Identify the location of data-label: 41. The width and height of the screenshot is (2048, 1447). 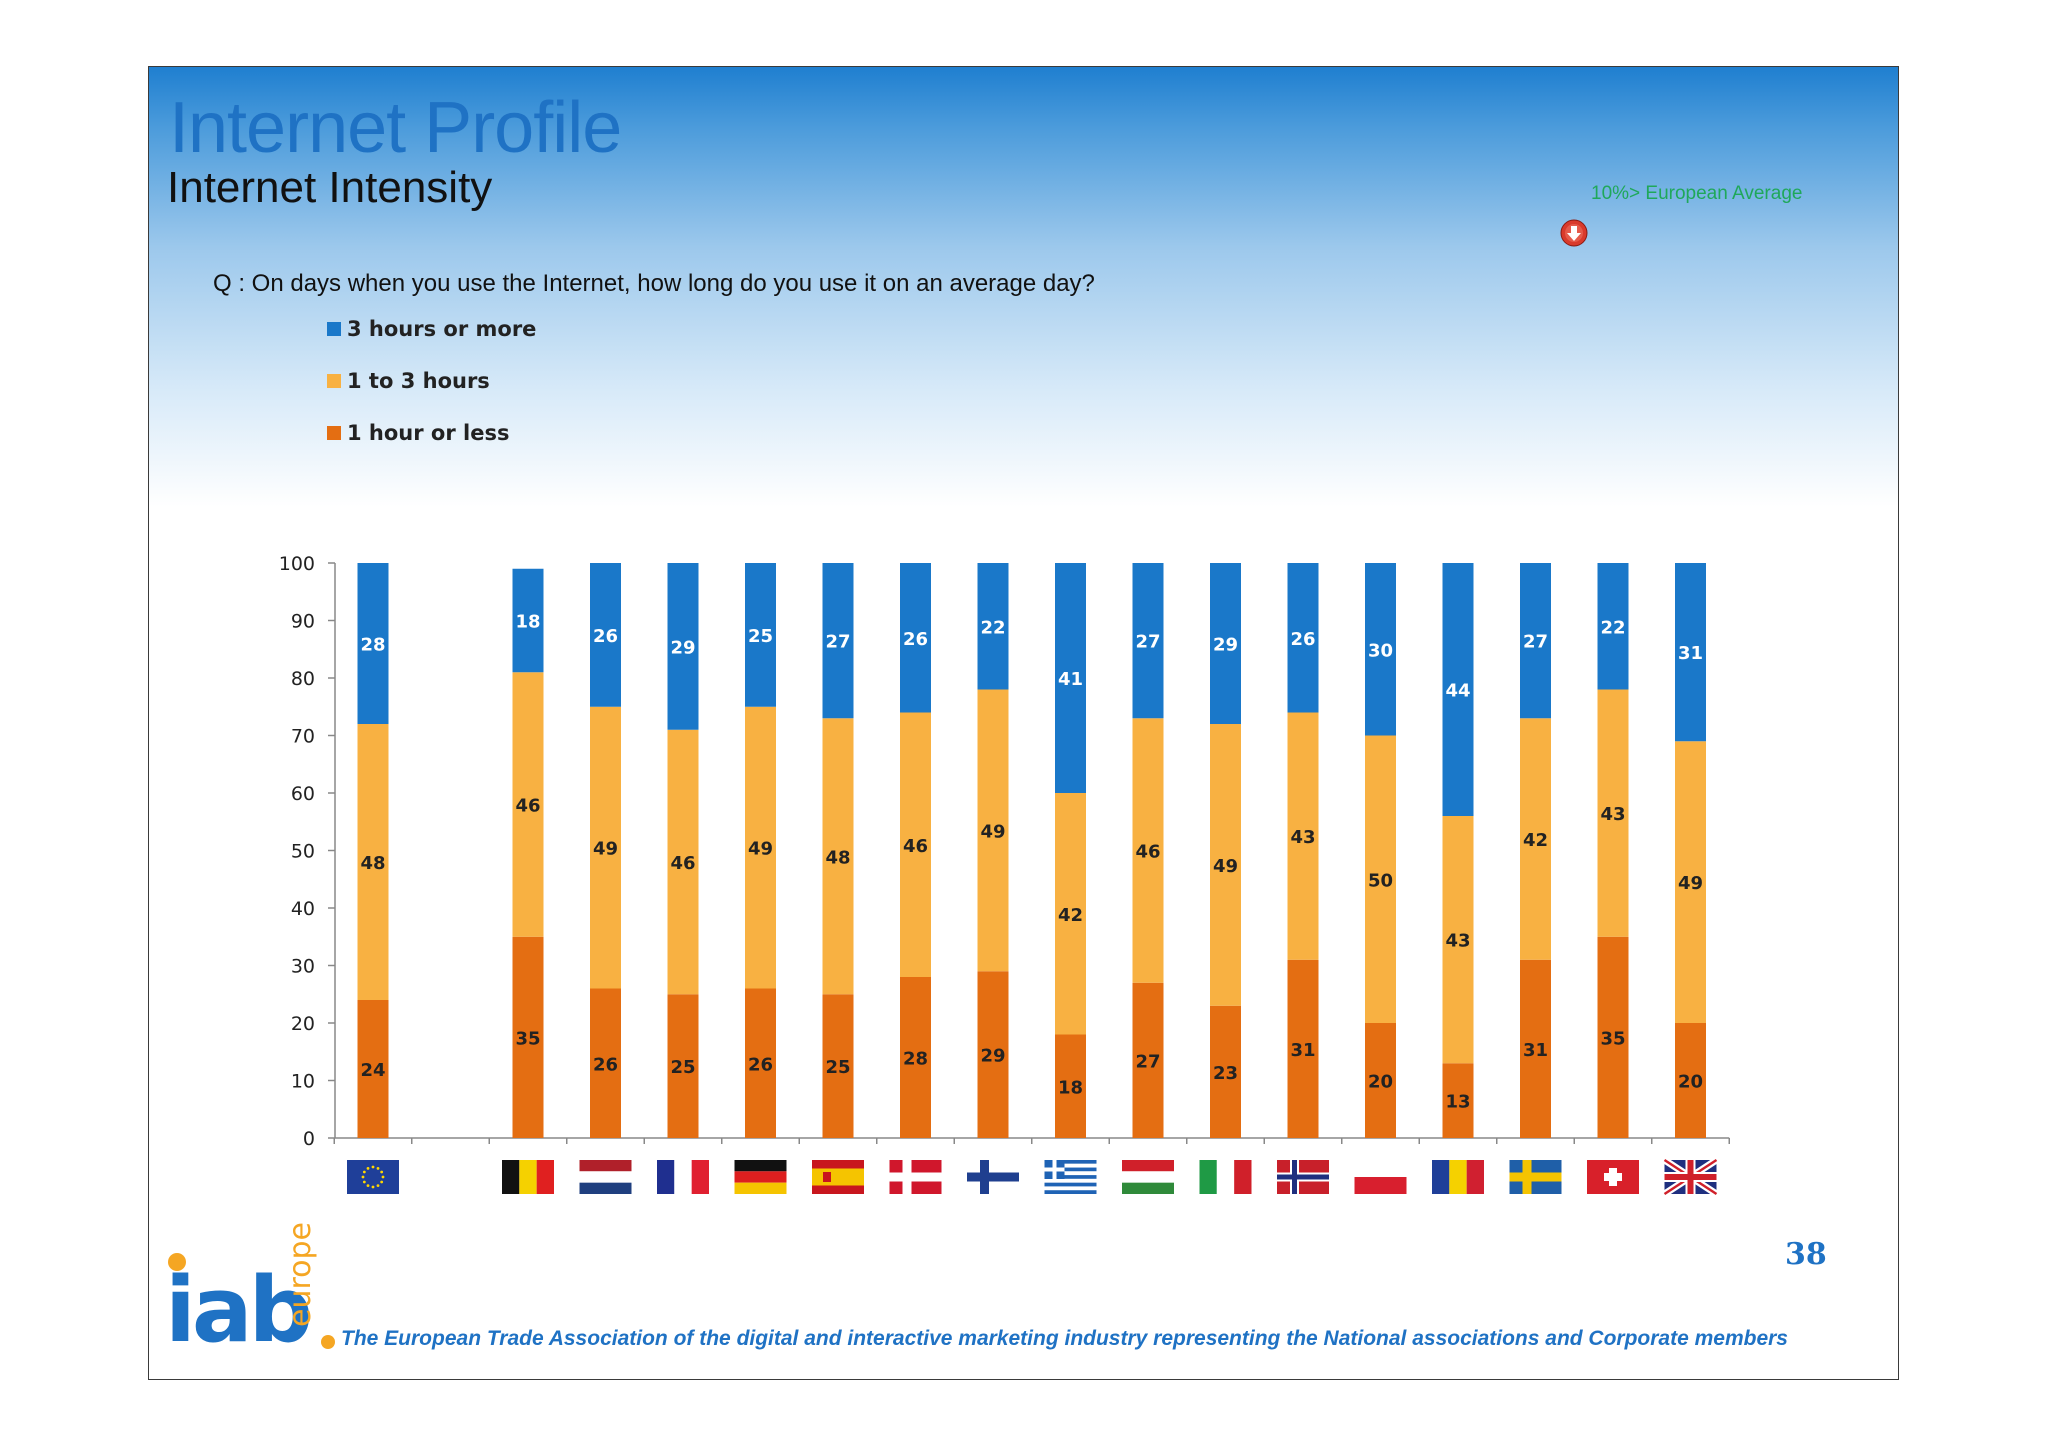
(1070, 679).